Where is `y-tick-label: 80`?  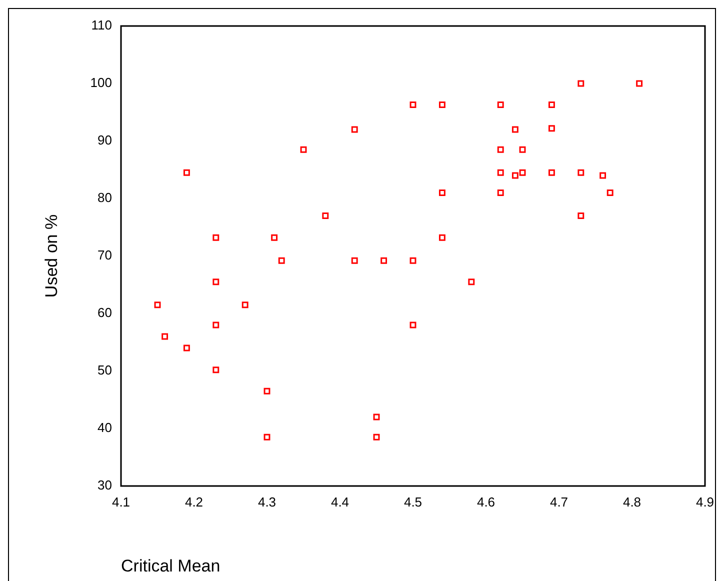 y-tick-label: 80 is located at coordinates (105, 198).